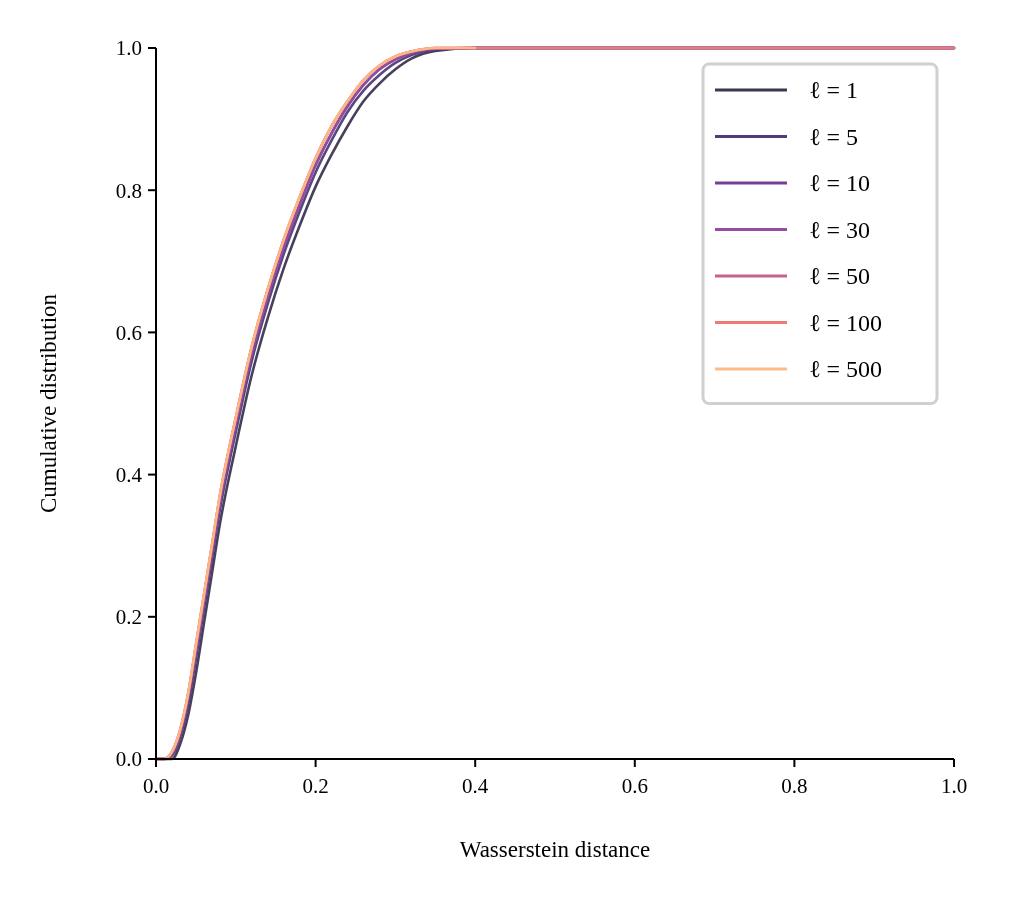 The image size is (1012, 900). I want to click on legend-label: ℓ = 5, so click(834, 136).